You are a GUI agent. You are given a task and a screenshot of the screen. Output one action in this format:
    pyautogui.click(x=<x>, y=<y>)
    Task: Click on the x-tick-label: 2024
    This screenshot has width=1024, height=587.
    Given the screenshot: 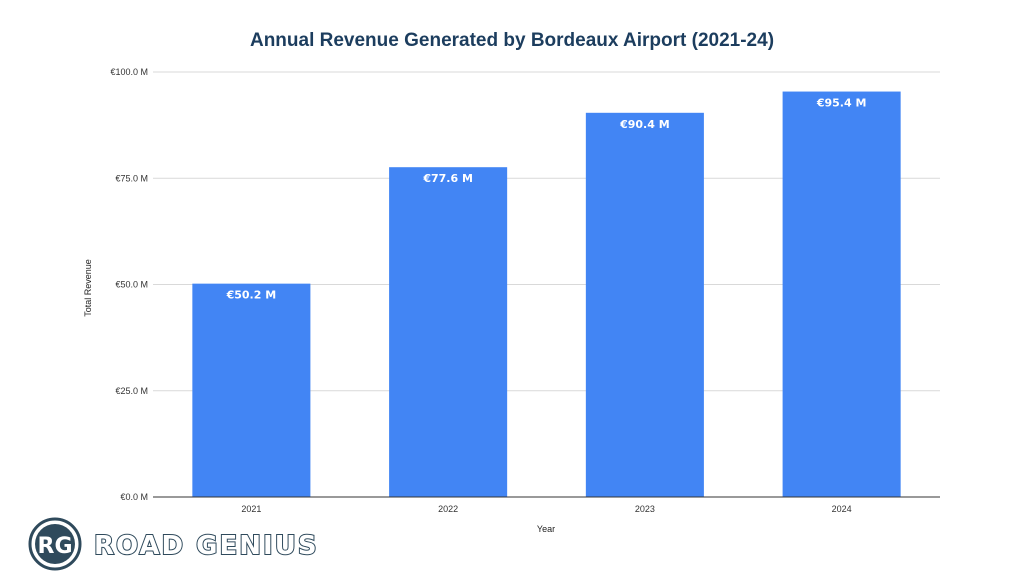 What is the action you would take?
    pyautogui.click(x=842, y=509)
    